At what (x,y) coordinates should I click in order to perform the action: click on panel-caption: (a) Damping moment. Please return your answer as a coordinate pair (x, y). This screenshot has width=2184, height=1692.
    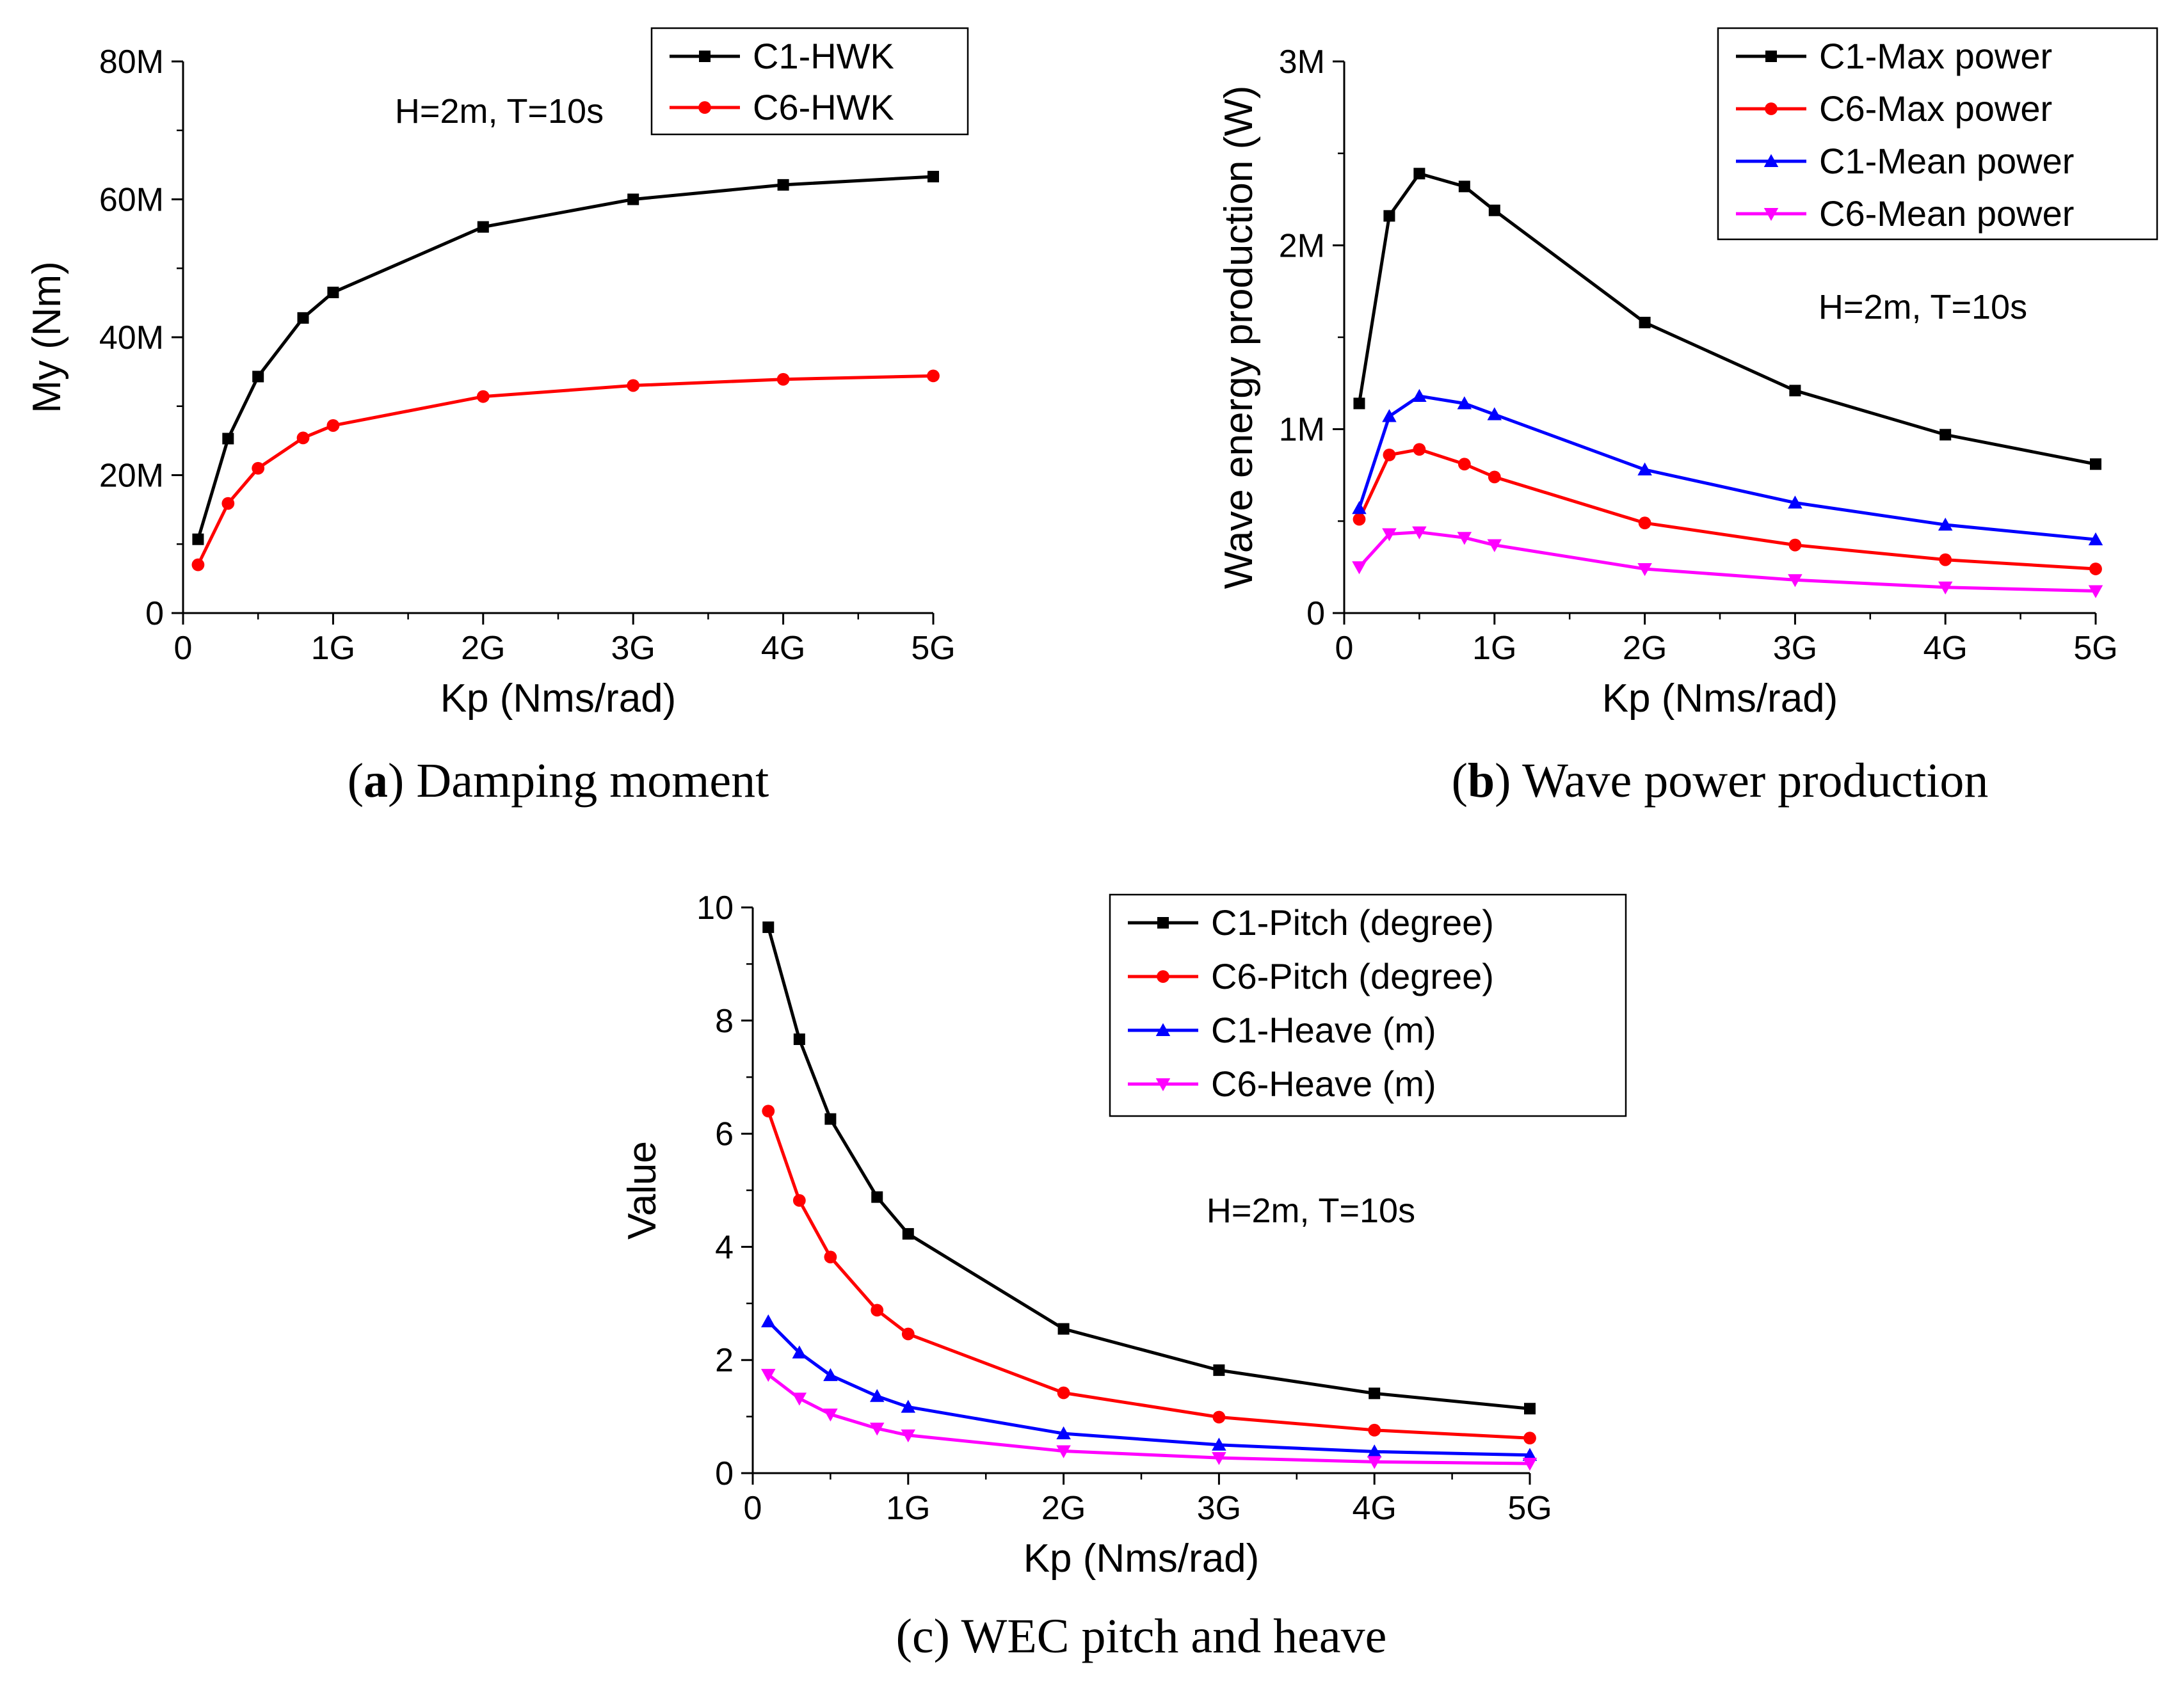
    Looking at the image, I should click on (559, 781).